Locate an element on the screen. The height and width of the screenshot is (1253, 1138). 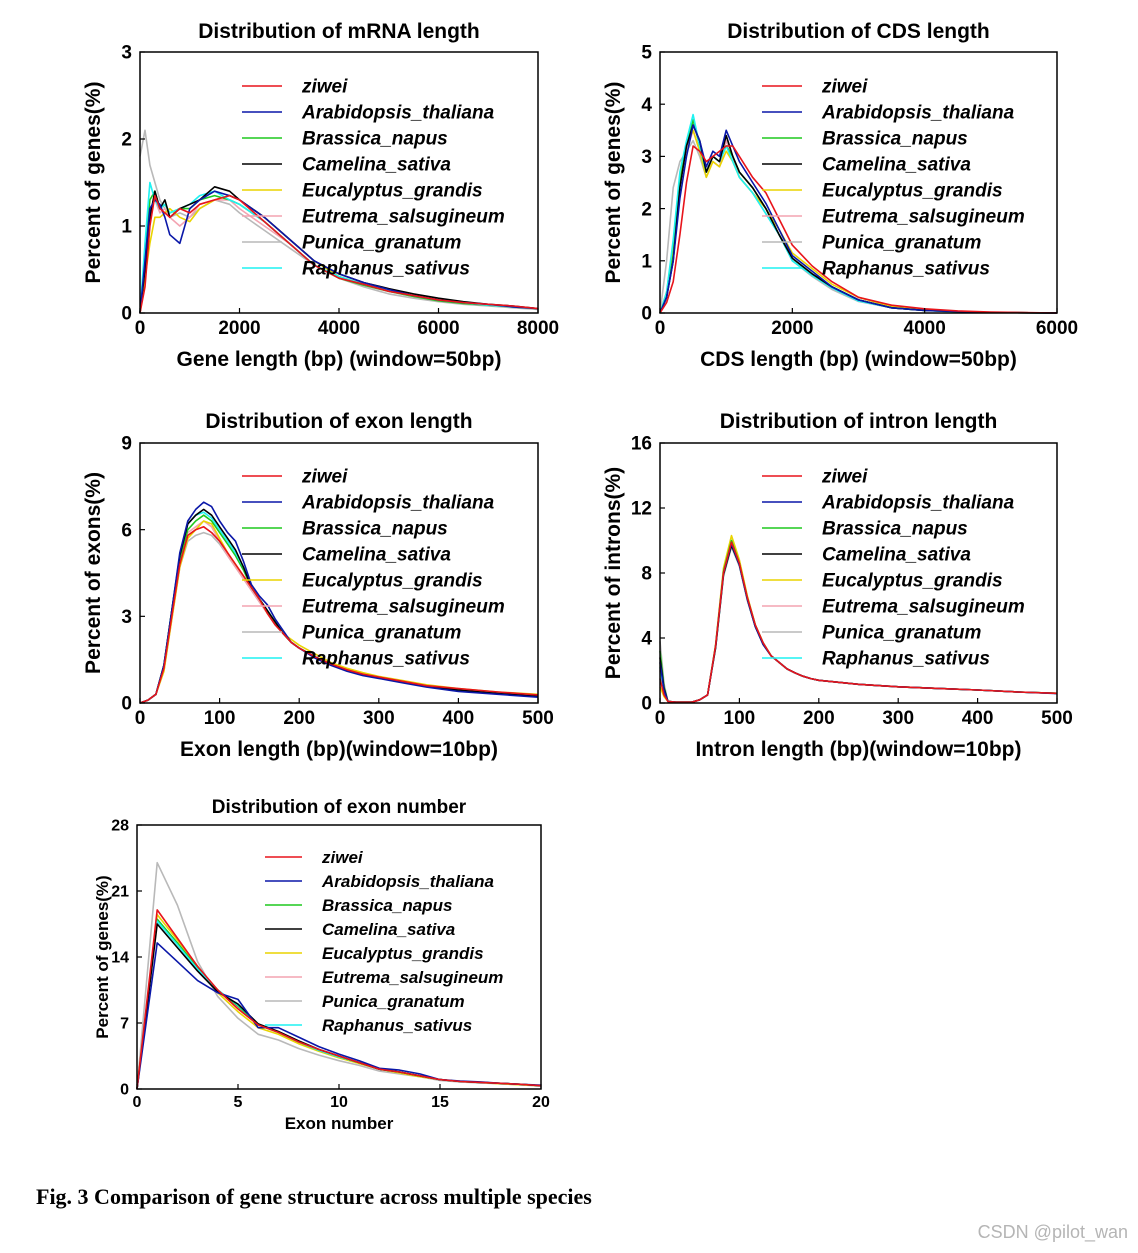
x-tick-label: 8000 is located at coordinates (538, 328).